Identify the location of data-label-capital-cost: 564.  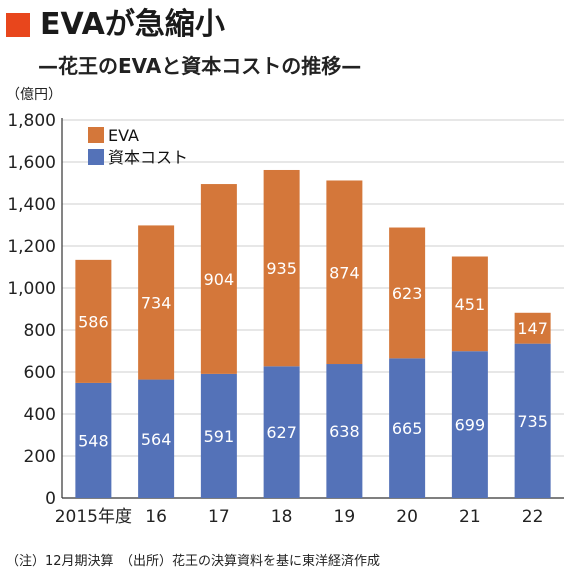
(156, 439).